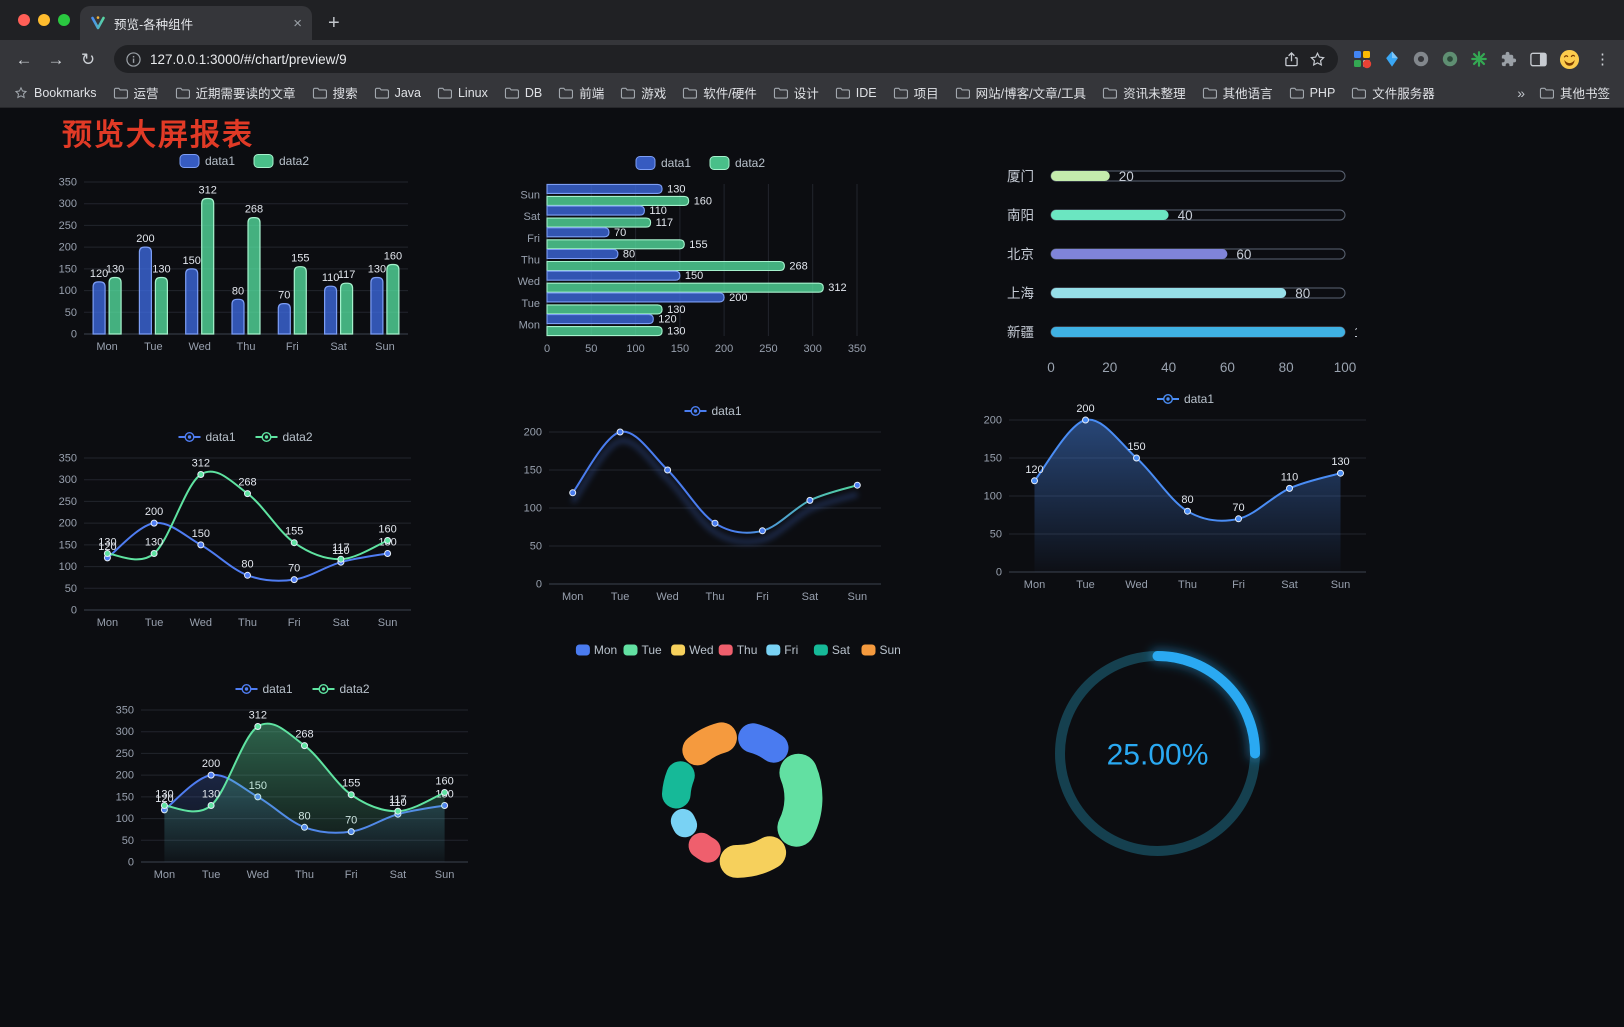 The image size is (1624, 1027). What do you see at coordinates (64, 20) in the screenshot?
I see `window-zoom-button` at bounding box center [64, 20].